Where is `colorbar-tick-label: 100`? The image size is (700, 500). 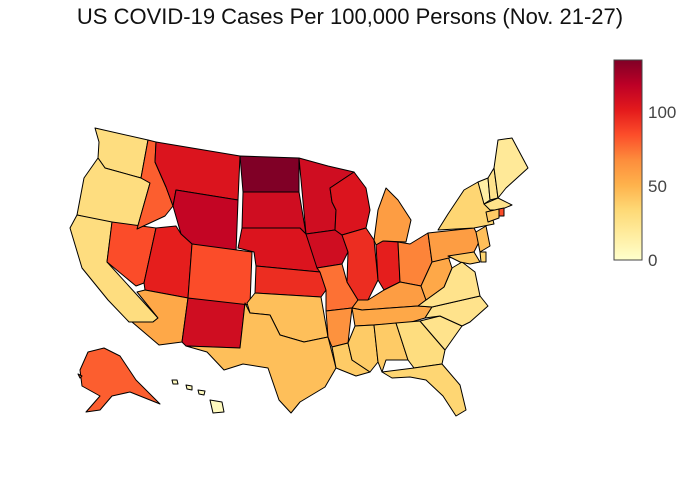
colorbar-tick-label: 100 is located at coordinates (662, 112).